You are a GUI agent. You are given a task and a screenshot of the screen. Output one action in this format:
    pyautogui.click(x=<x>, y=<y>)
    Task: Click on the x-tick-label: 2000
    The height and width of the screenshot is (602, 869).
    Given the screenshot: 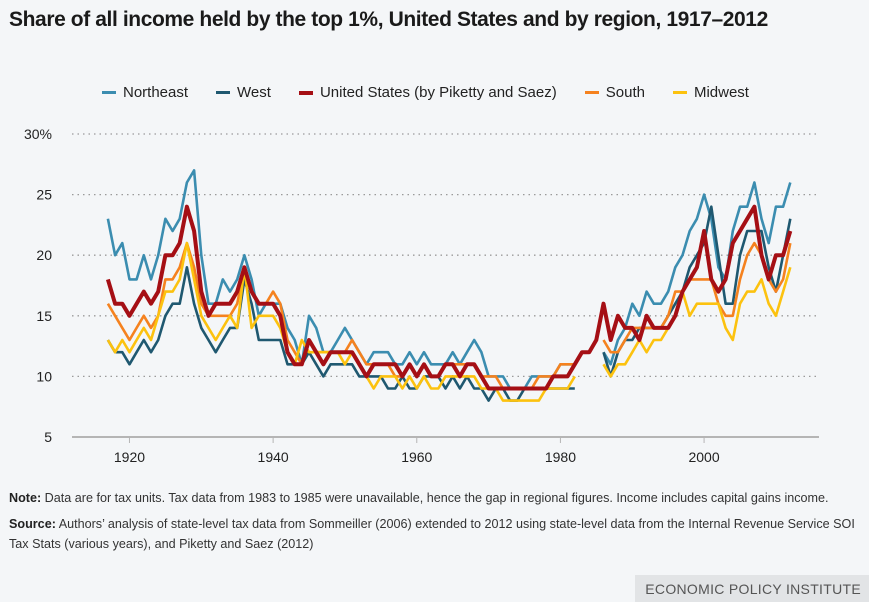 What is the action you would take?
    pyautogui.click(x=703, y=457)
    